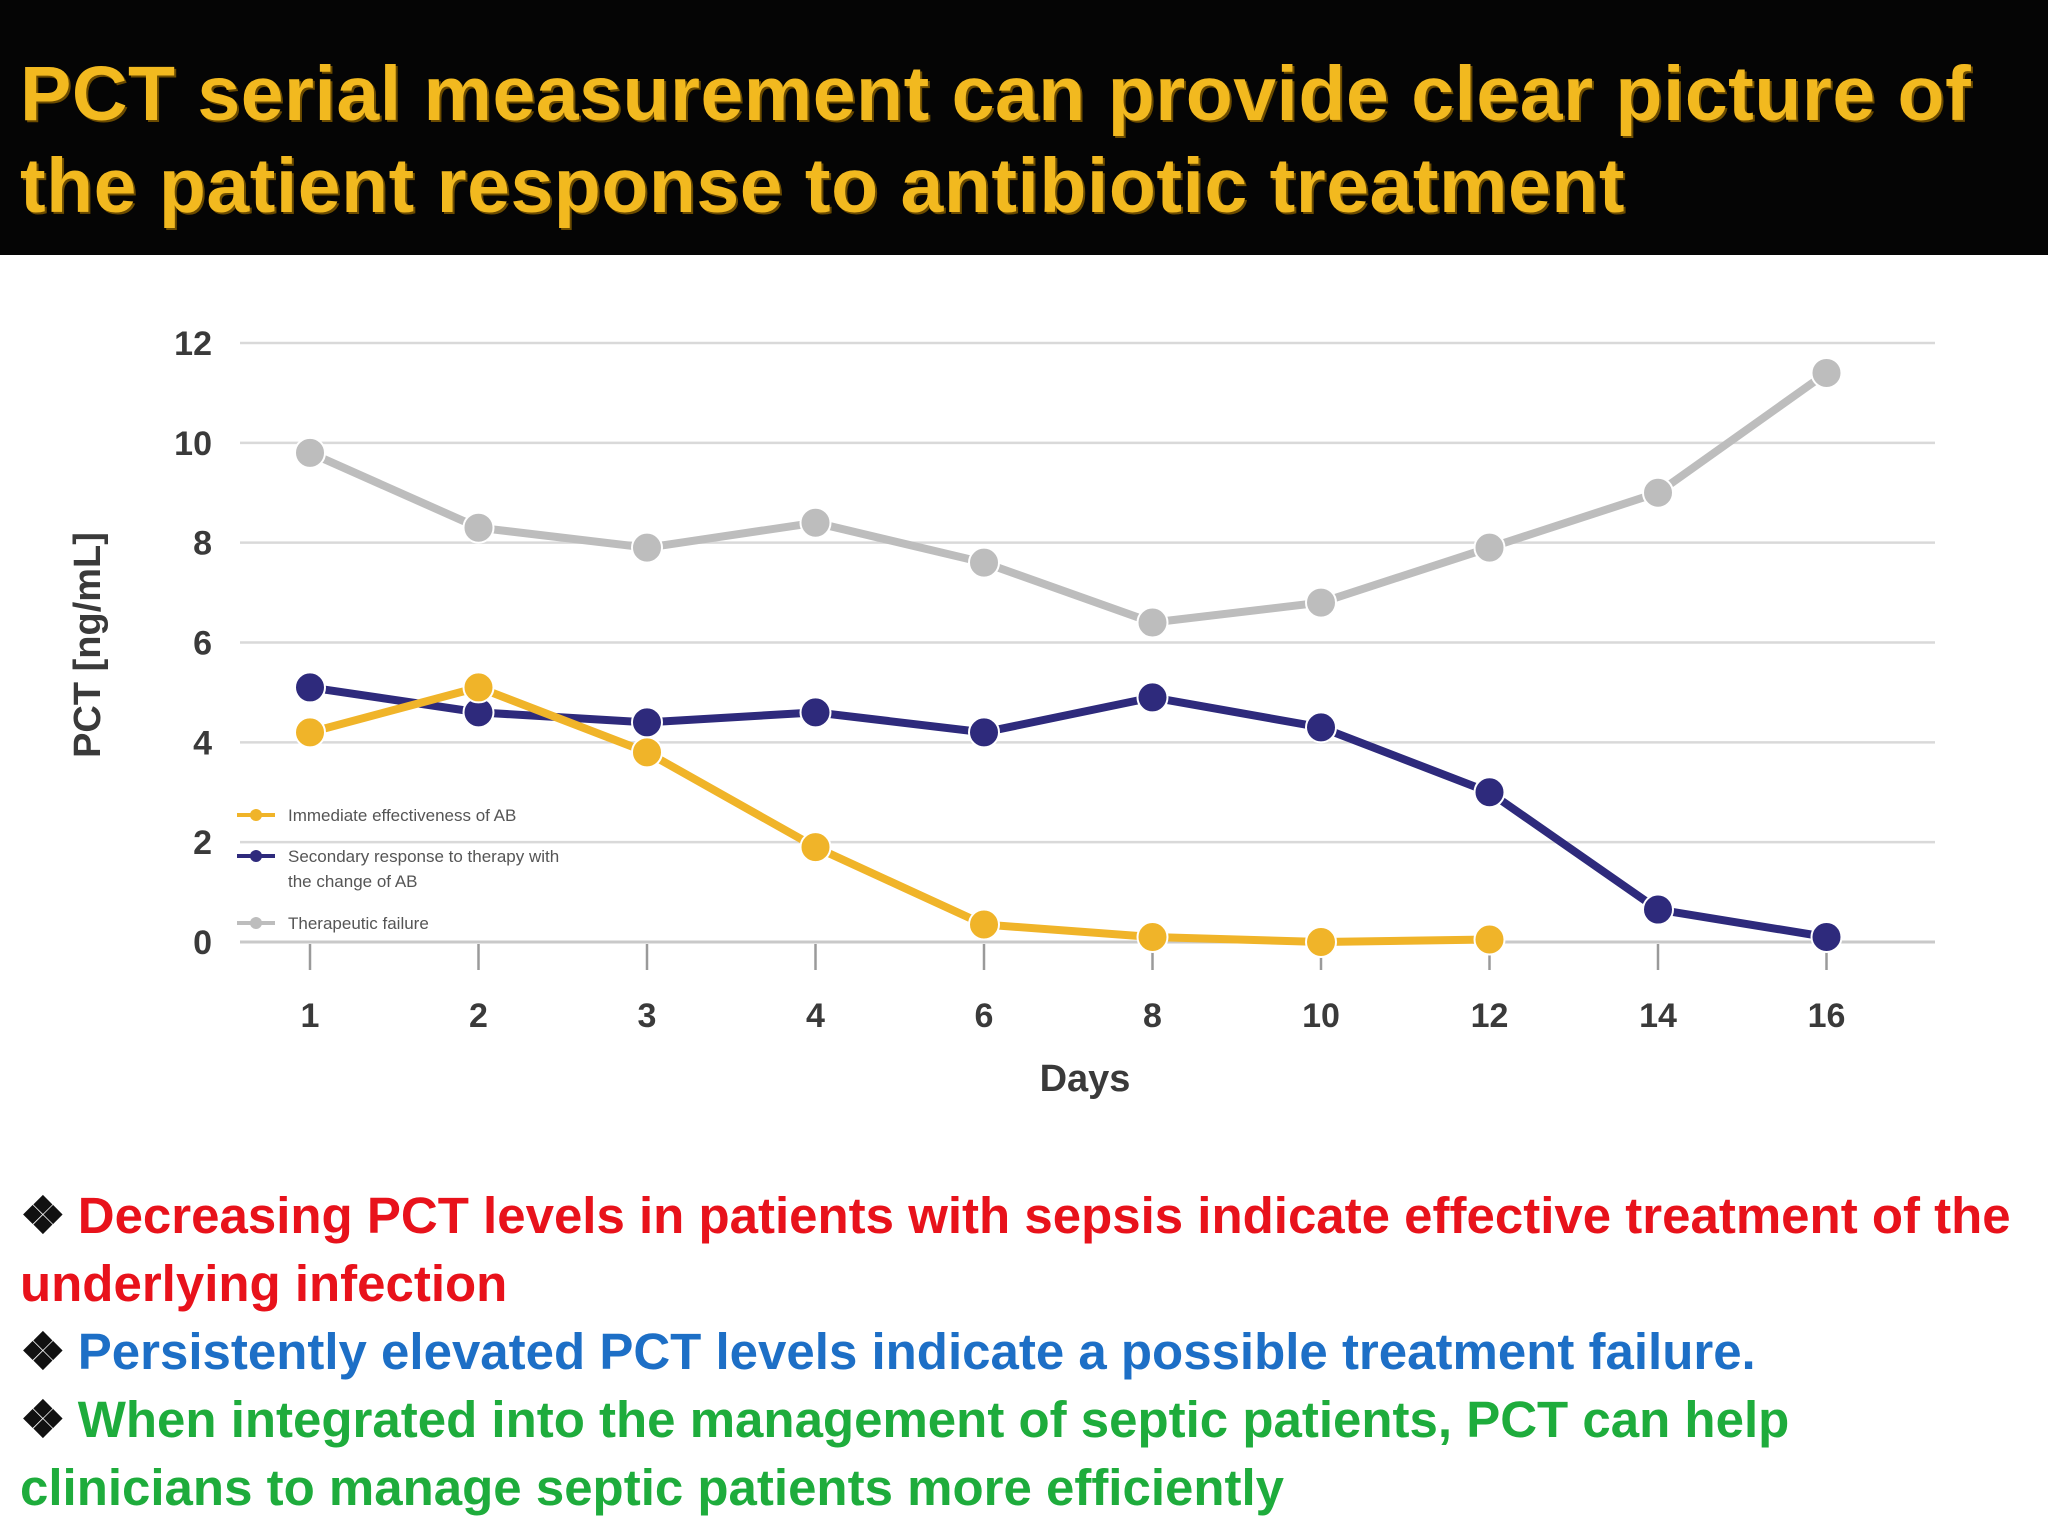  What do you see at coordinates (88, 645) in the screenshot?
I see `y-axis-title: PCT [ng/mL]` at bounding box center [88, 645].